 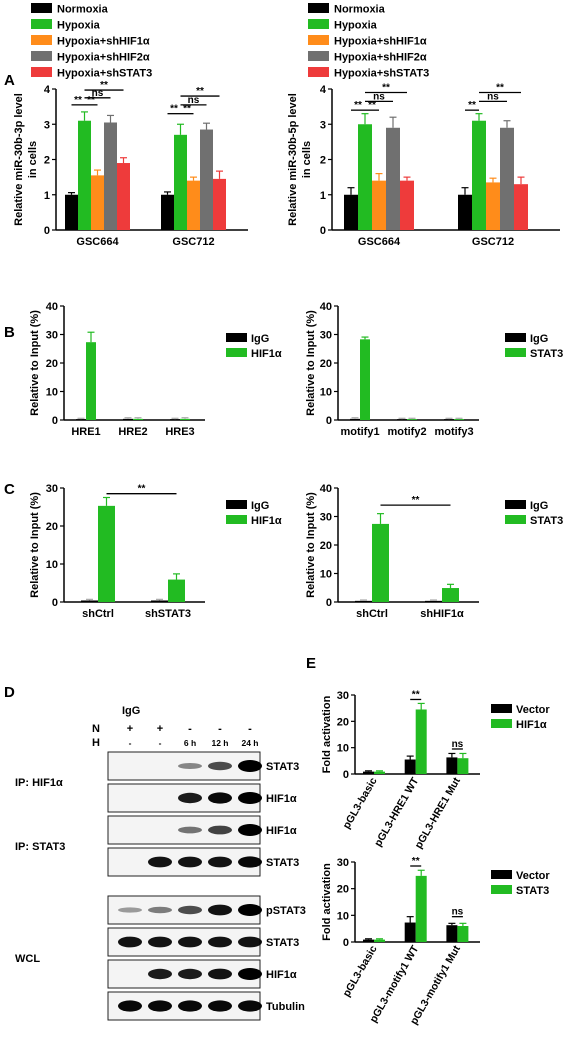 What do you see at coordinates (286, 911) in the screenshot?
I see `blot-label: pSTAT3` at bounding box center [286, 911].